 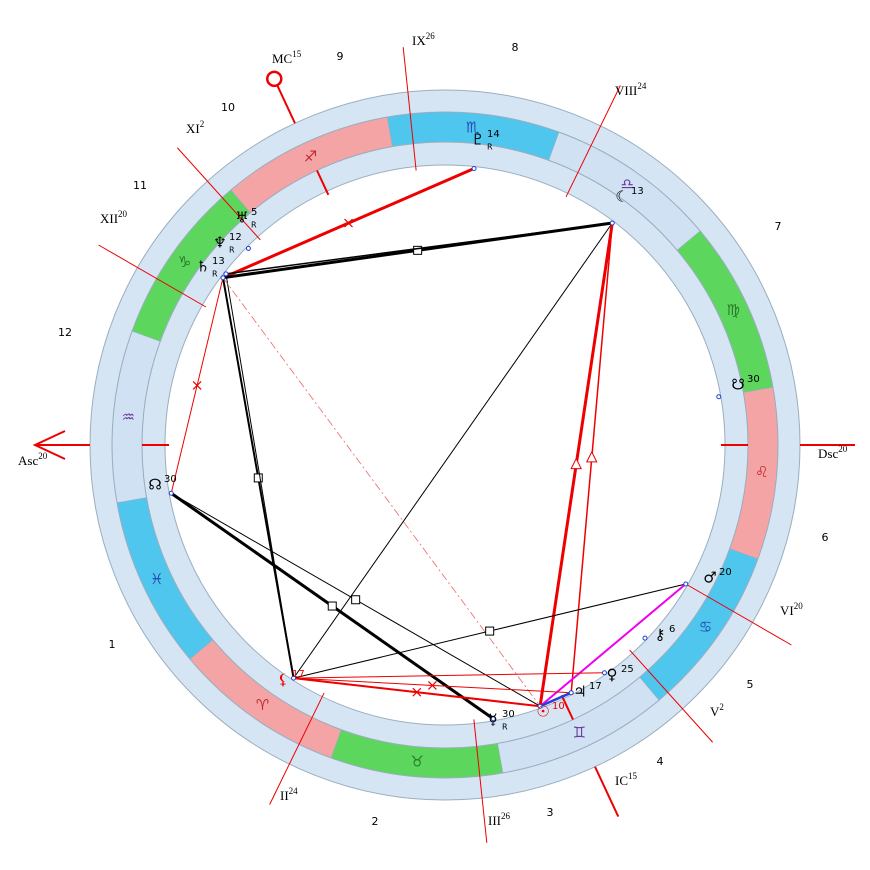 I want to click on cusp-name: XII, so click(x=109, y=218).